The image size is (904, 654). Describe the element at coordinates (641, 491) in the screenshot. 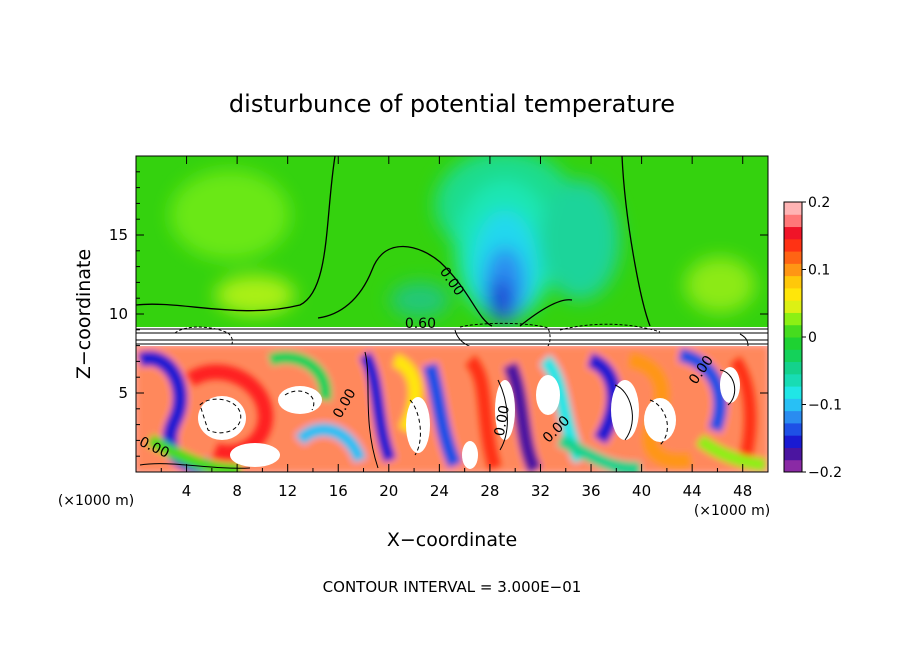

I see `x-tick-label: 40` at that location.